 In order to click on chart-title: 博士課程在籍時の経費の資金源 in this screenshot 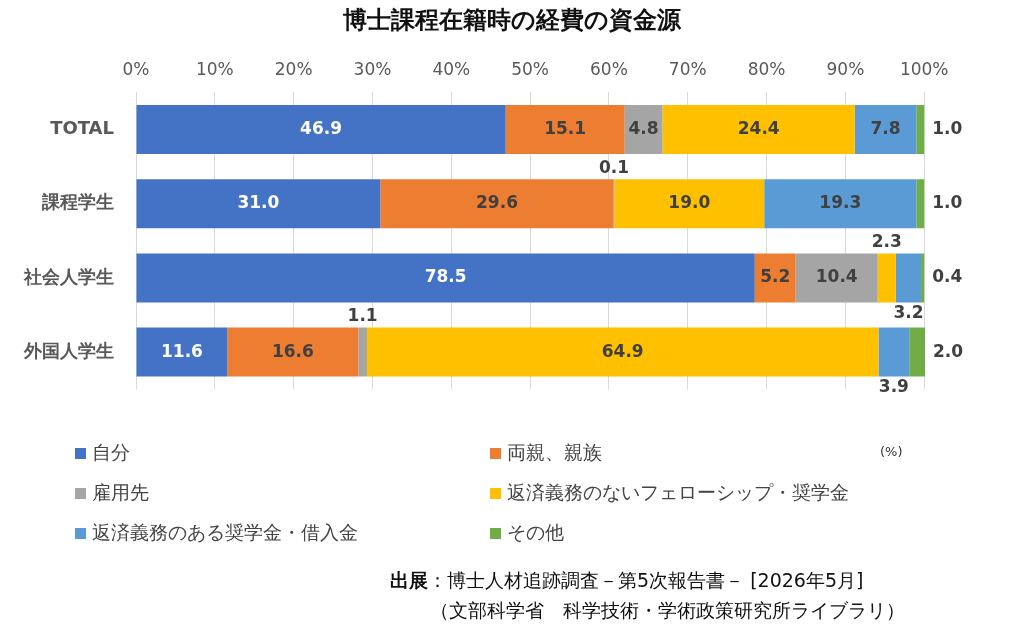, I will do `click(512, 20)`.